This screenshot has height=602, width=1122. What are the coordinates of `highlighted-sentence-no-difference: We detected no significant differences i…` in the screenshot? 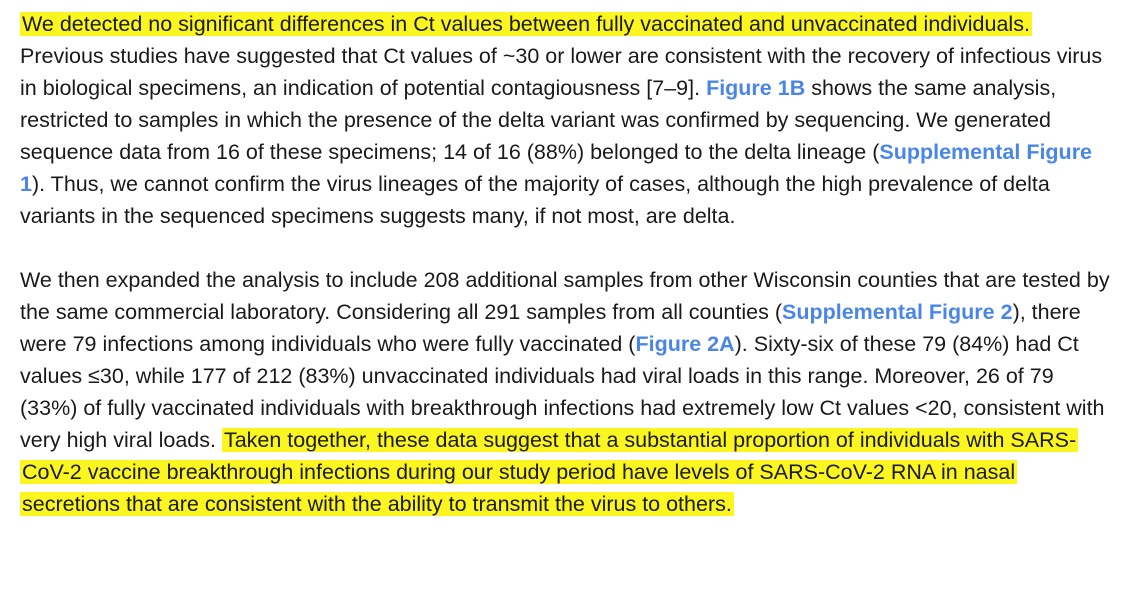 It's located at (526, 24).